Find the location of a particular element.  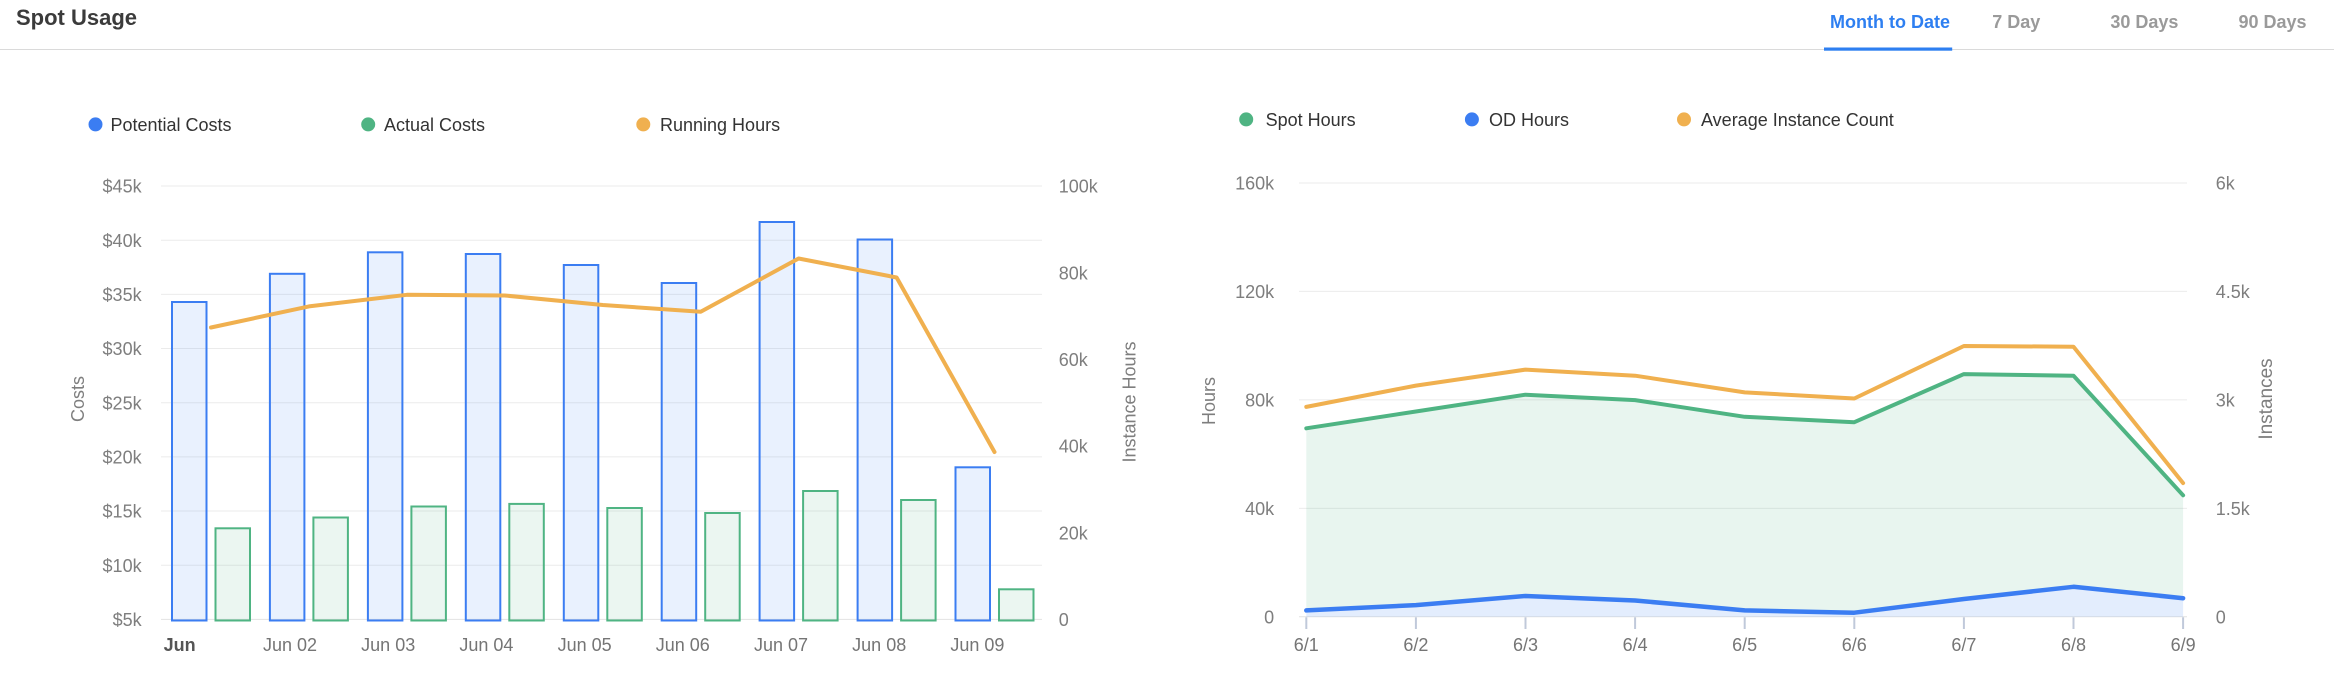

svg-text: 4.5k is located at coordinates (2233, 292).